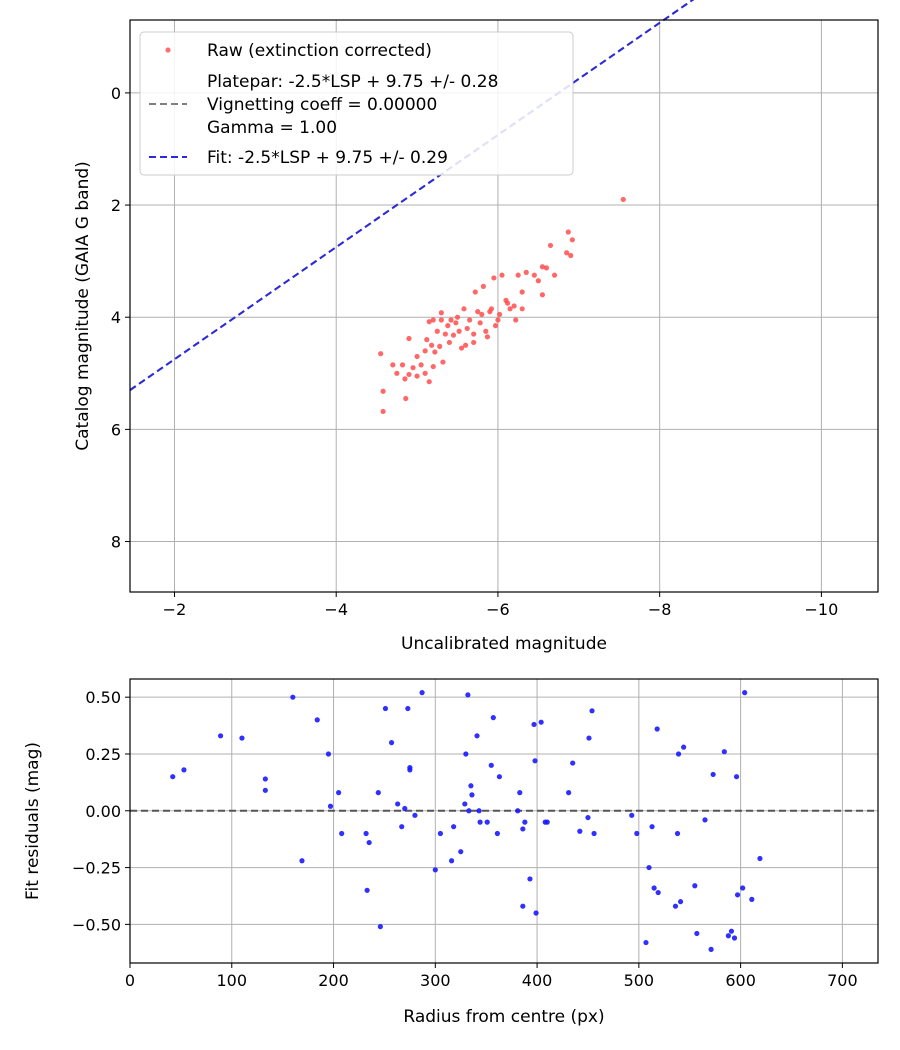  I want to click on top-y-tick-label: 8, so click(116, 542).